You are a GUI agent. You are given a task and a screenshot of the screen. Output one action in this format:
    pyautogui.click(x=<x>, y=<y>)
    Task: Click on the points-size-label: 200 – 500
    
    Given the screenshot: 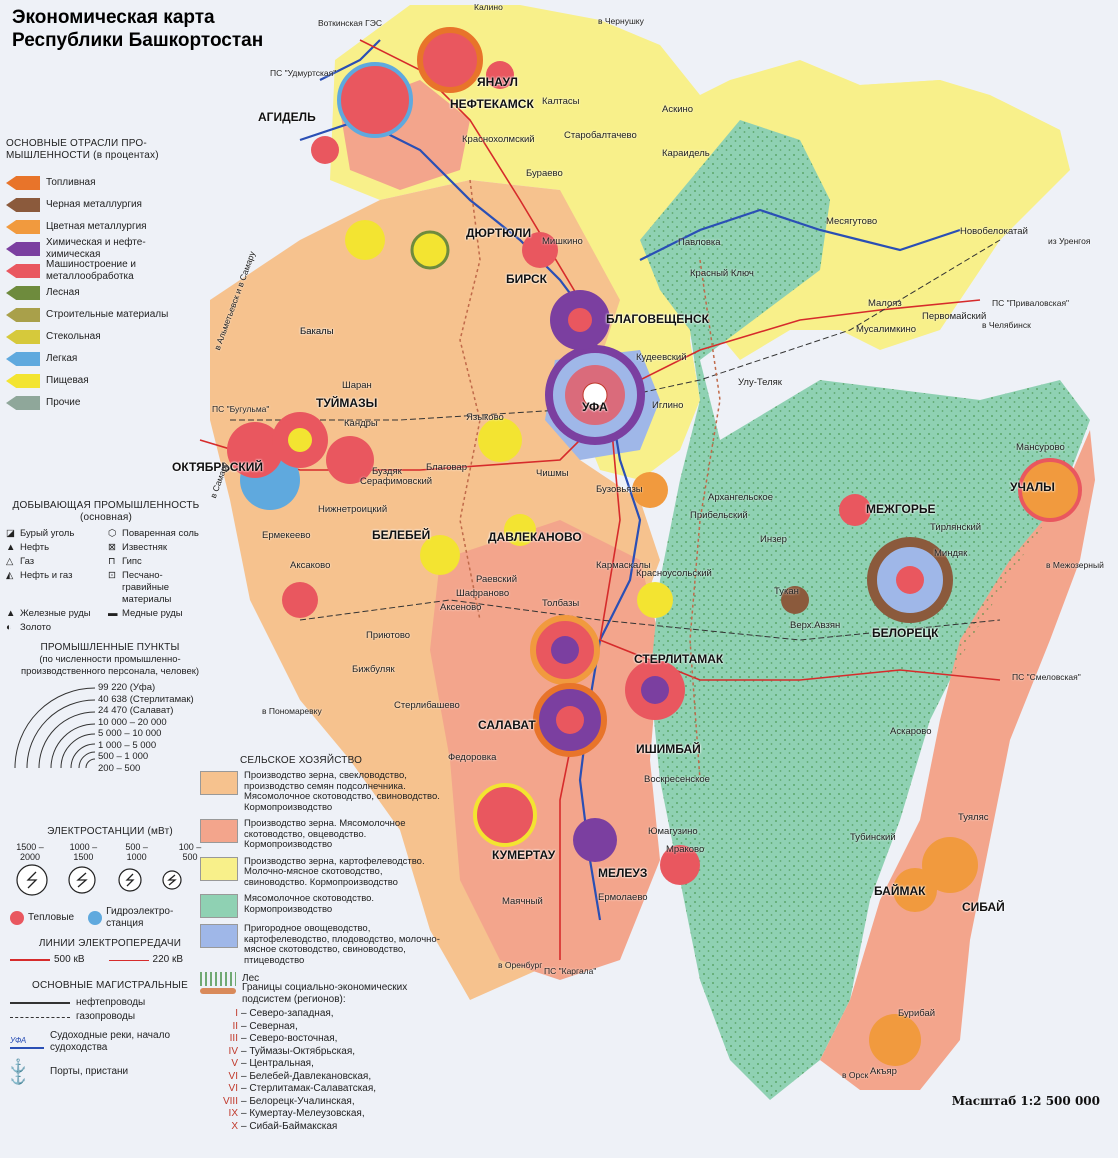 What is the action you would take?
    pyautogui.click(x=119, y=768)
    